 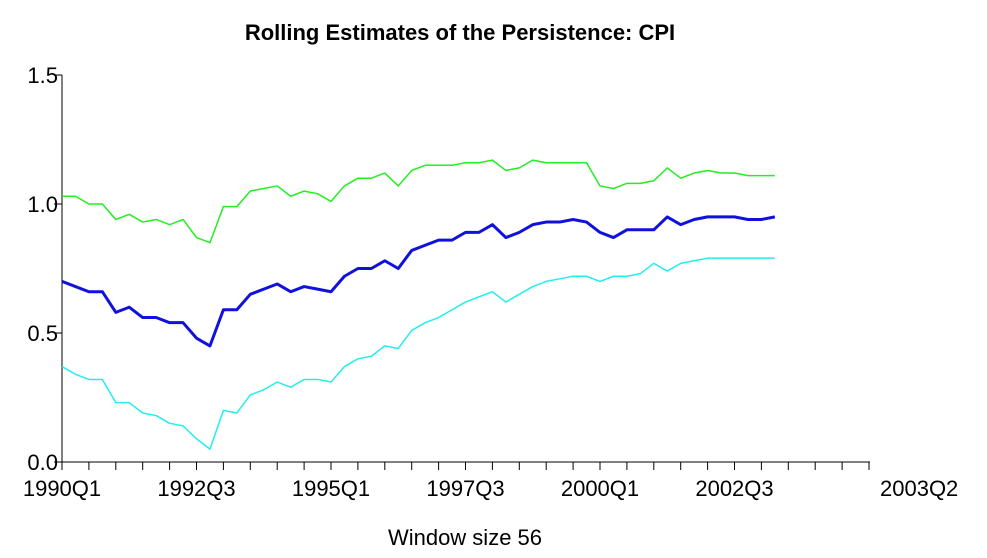 What do you see at coordinates (465, 537) in the screenshot?
I see `x-axis-label: Window size 56` at bounding box center [465, 537].